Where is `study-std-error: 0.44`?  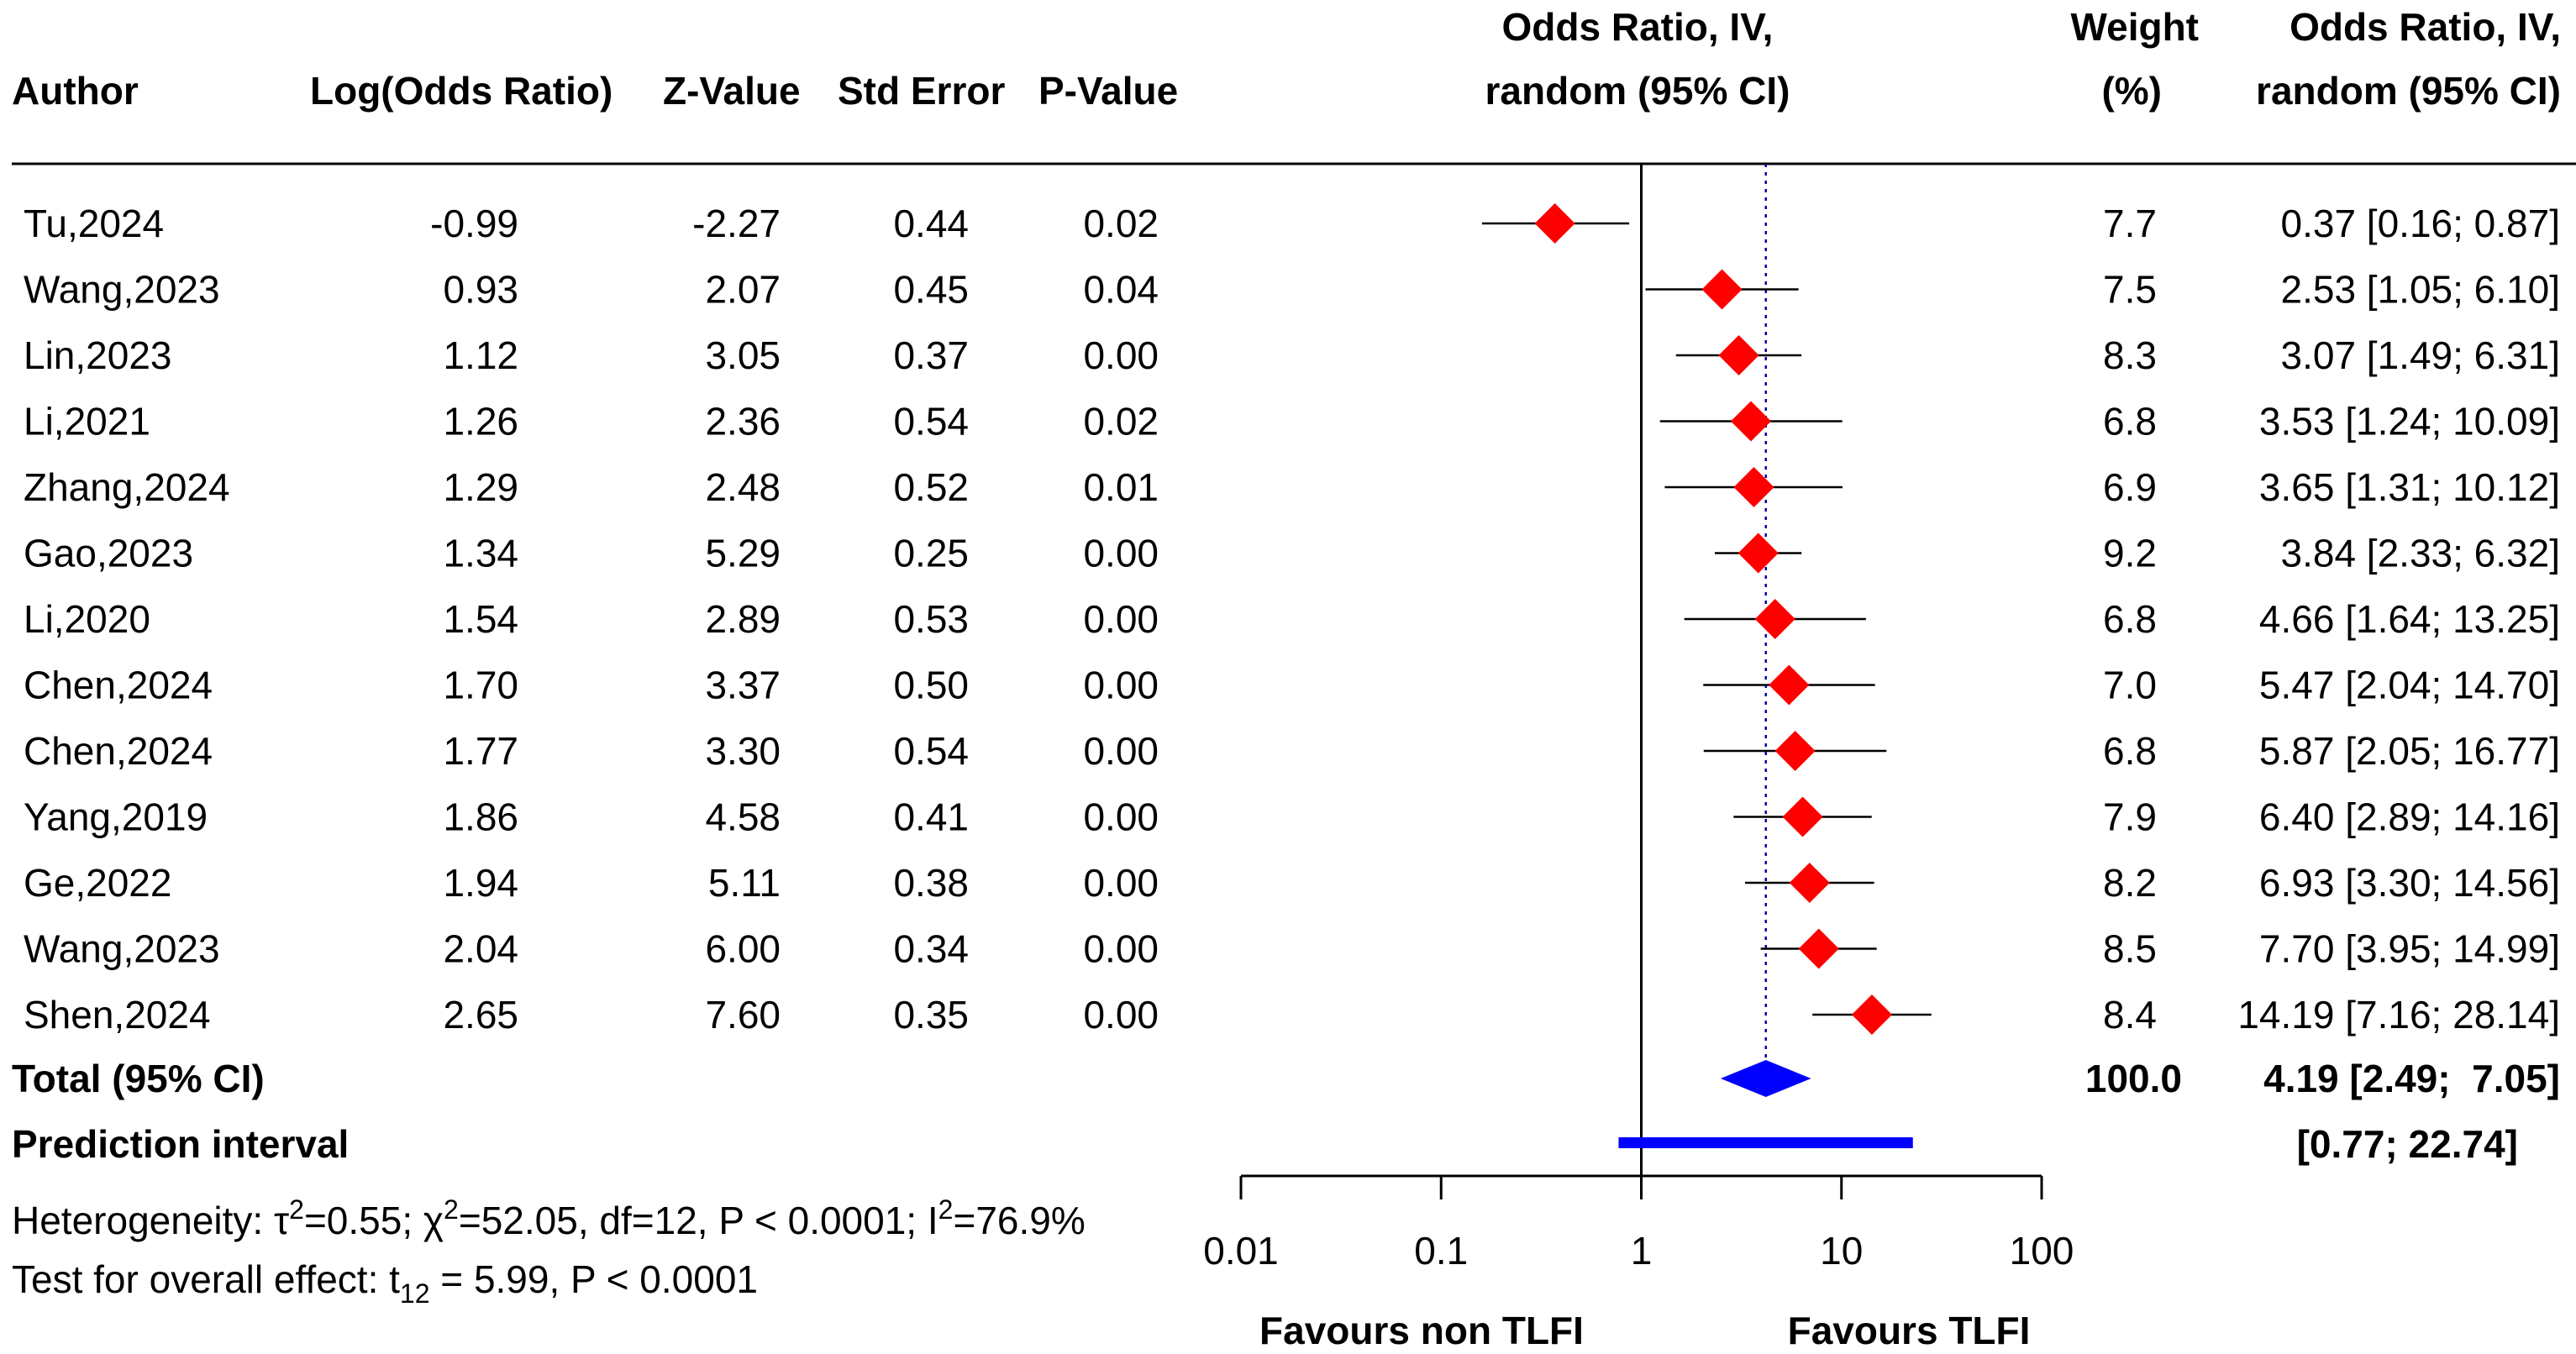 study-std-error: 0.44 is located at coordinates (931, 223).